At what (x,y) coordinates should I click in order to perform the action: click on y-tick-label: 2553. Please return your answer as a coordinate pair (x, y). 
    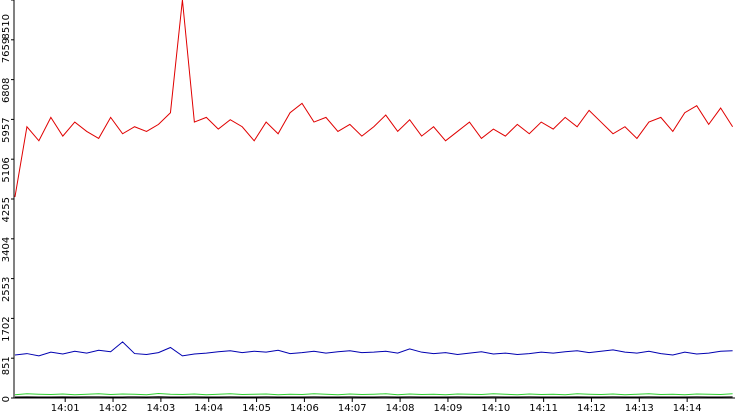
    Looking at the image, I should click on (6, 289).